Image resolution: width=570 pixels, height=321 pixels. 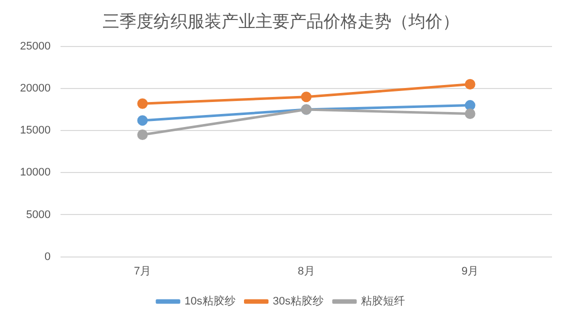 What do you see at coordinates (143, 271) in the screenshot?
I see `x-tick-label: 7月` at bounding box center [143, 271].